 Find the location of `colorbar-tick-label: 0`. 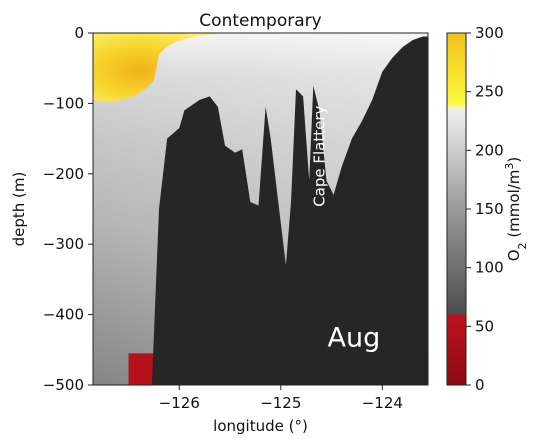

colorbar-tick-label: 0 is located at coordinates (480, 385).